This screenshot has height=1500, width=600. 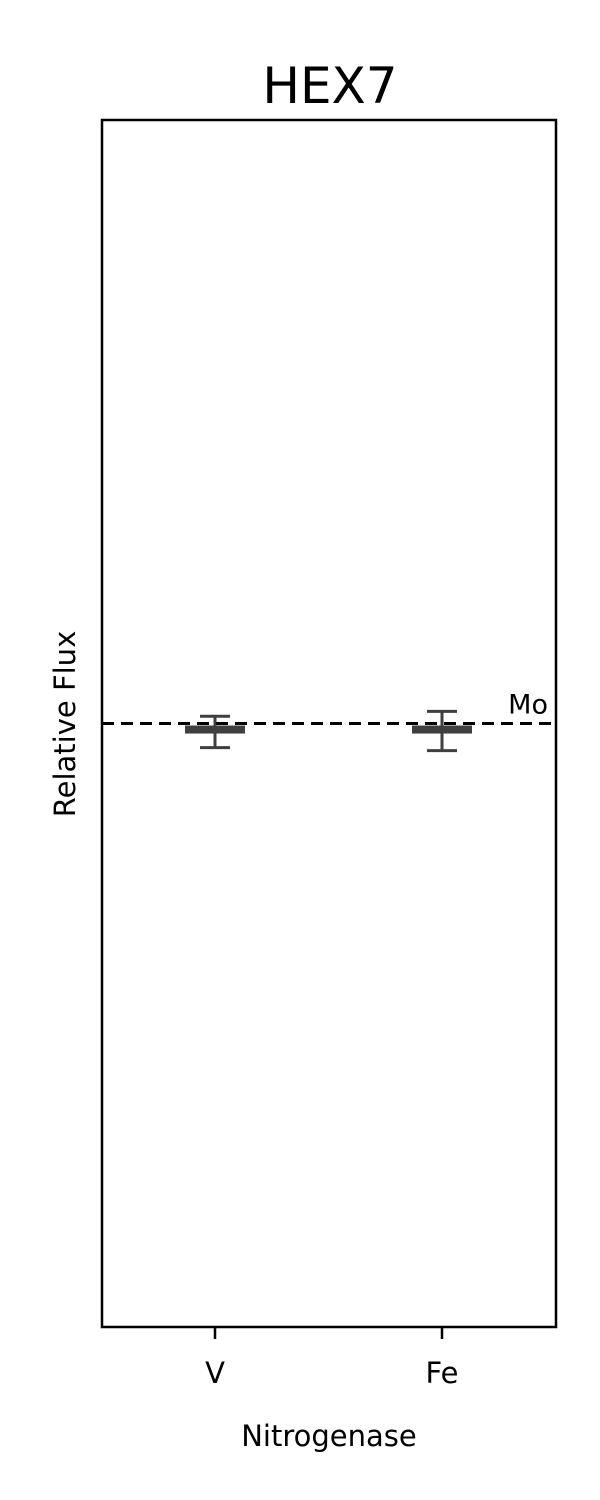 I want to click on x-tick-label-Fe: Fe, so click(x=442, y=1373).